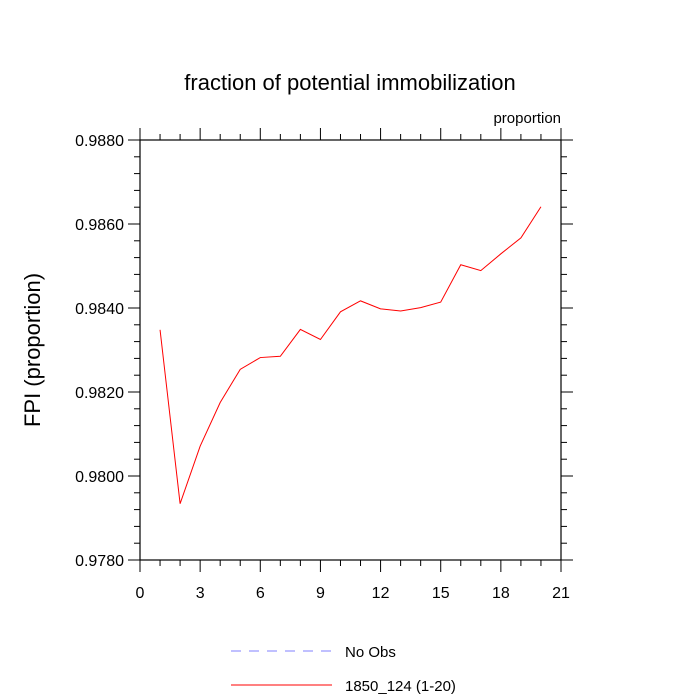 The width and height of the screenshot is (700, 700). What do you see at coordinates (200, 593) in the screenshot?
I see `x-tick-label: 3` at bounding box center [200, 593].